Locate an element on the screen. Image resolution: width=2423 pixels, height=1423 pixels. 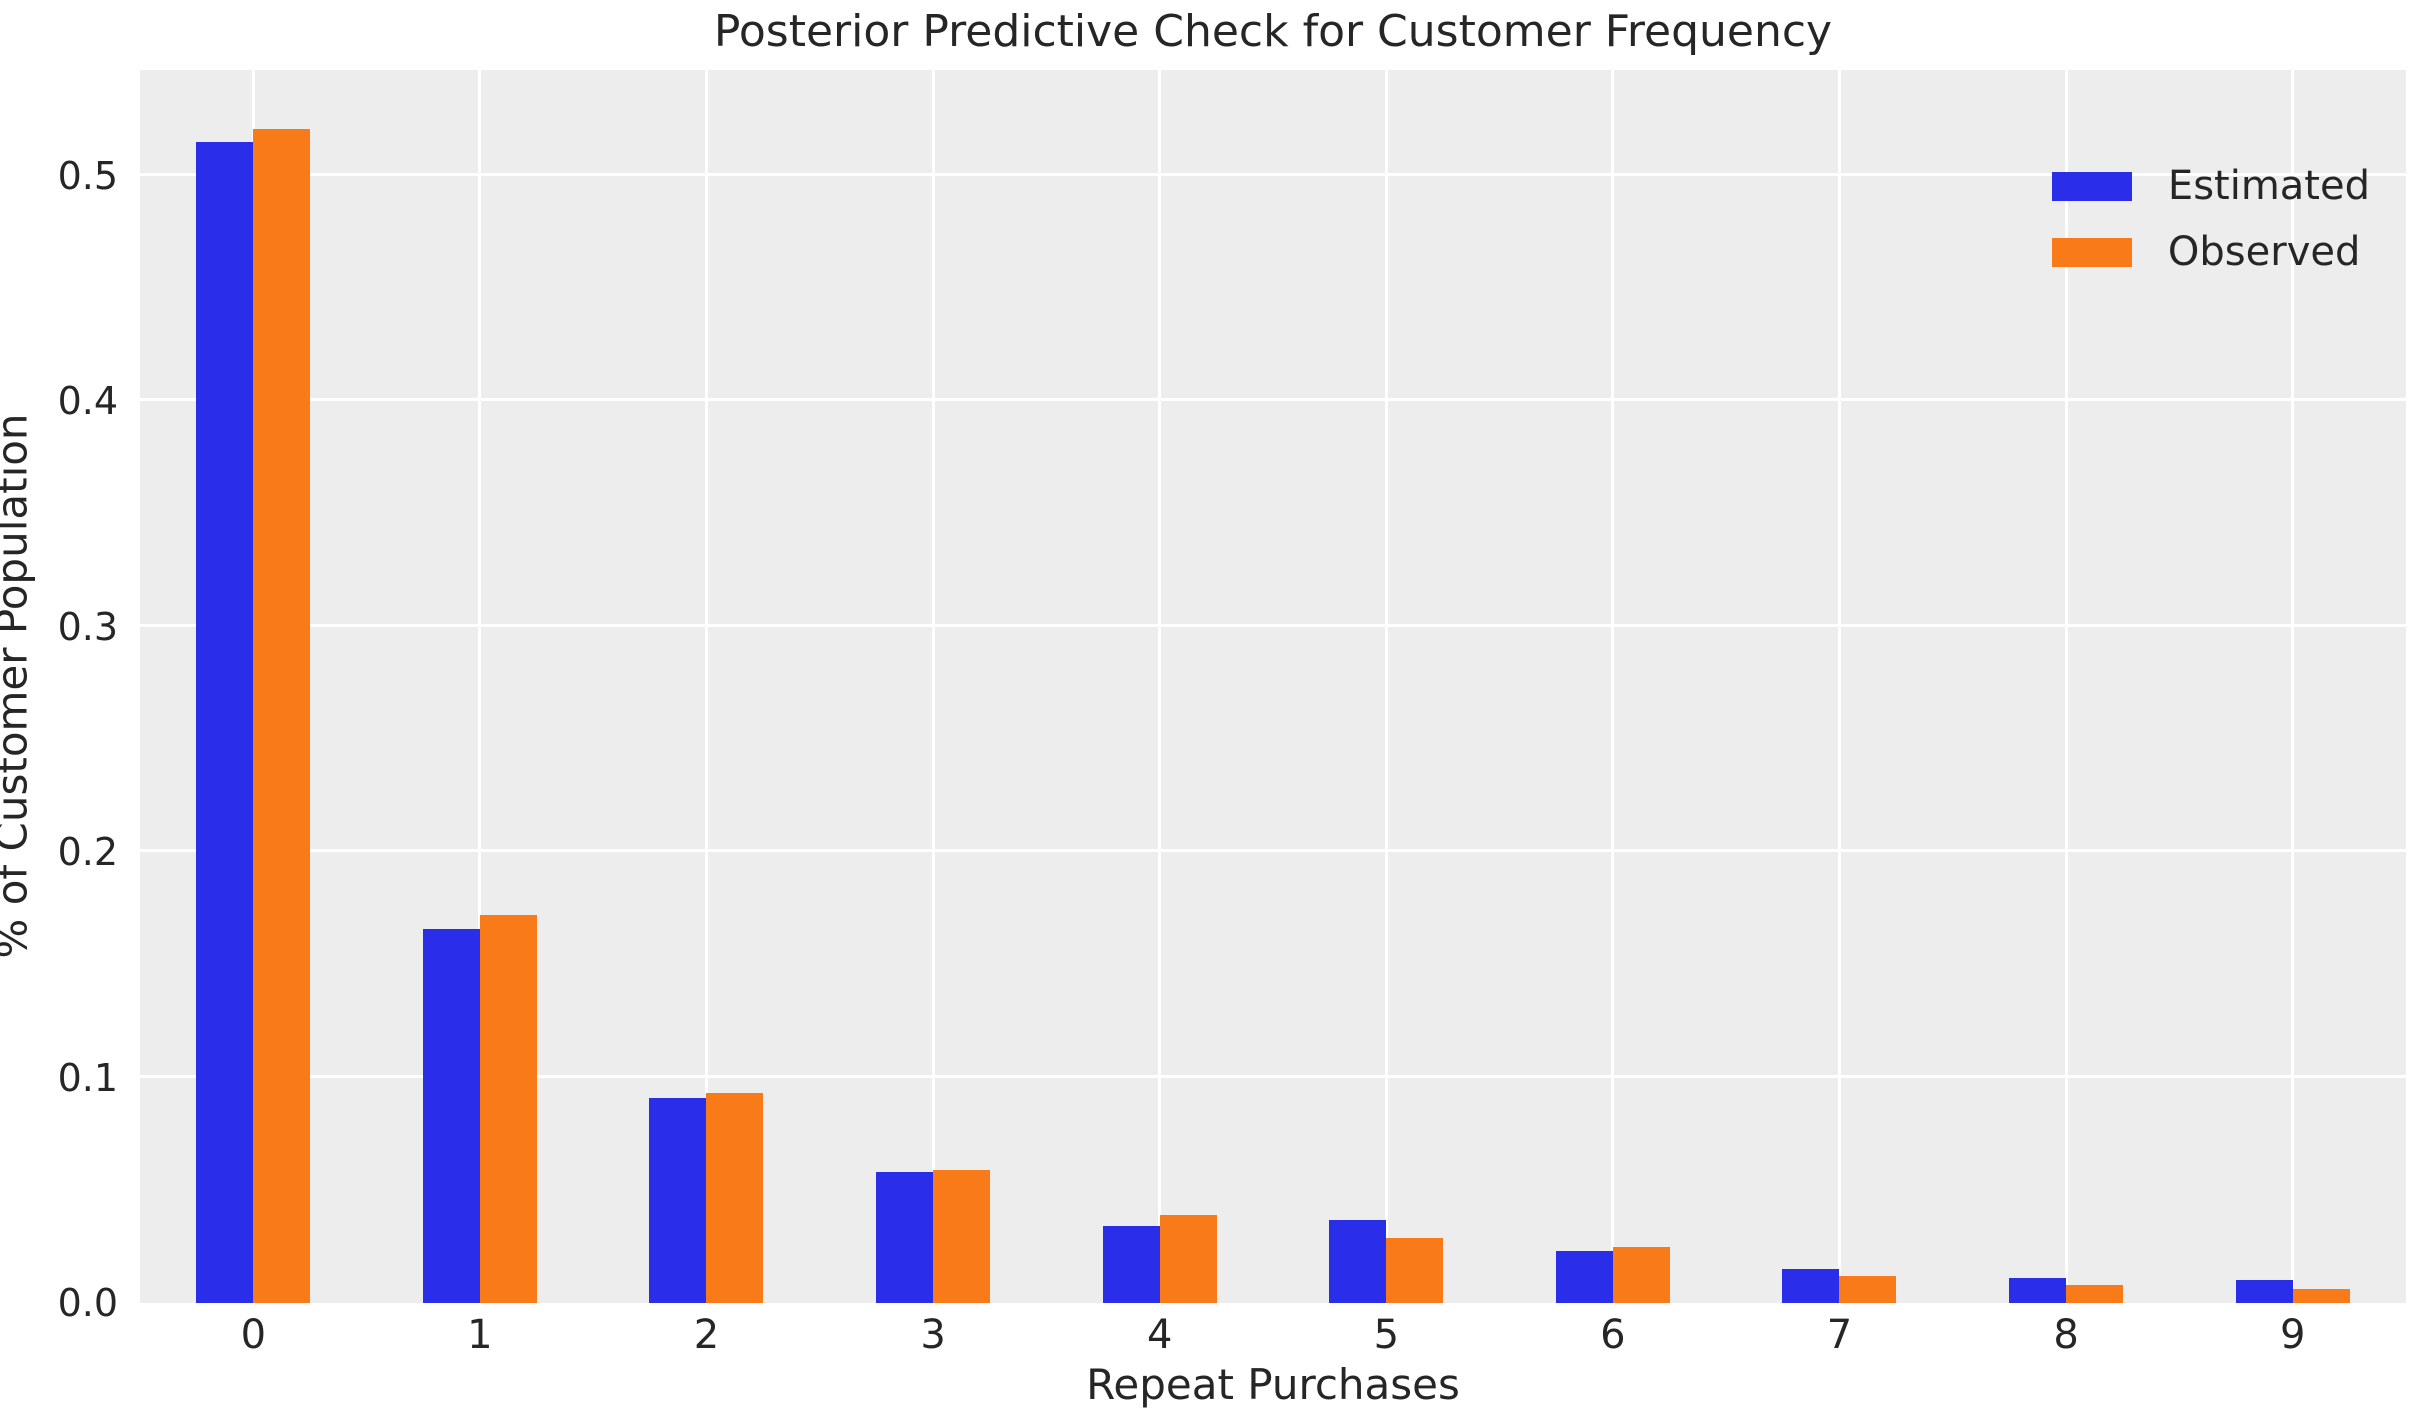
x-tick-label: 2 is located at coordinates (706, 1335).